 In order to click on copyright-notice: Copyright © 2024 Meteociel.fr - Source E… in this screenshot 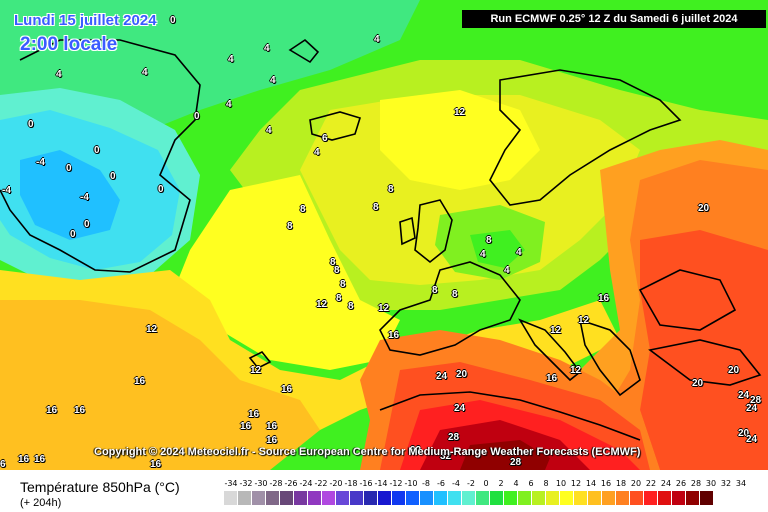, I will do `click(367, 452)`.